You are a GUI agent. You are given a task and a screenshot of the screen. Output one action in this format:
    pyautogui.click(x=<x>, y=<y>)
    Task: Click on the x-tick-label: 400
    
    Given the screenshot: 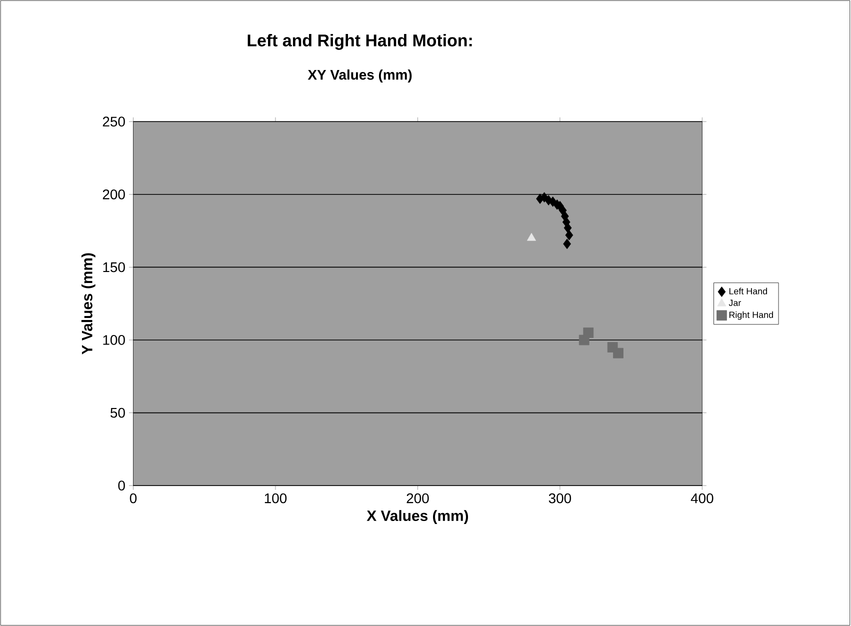 What is the action you would take?
    pyautogui.click(x=702, y=498)
    